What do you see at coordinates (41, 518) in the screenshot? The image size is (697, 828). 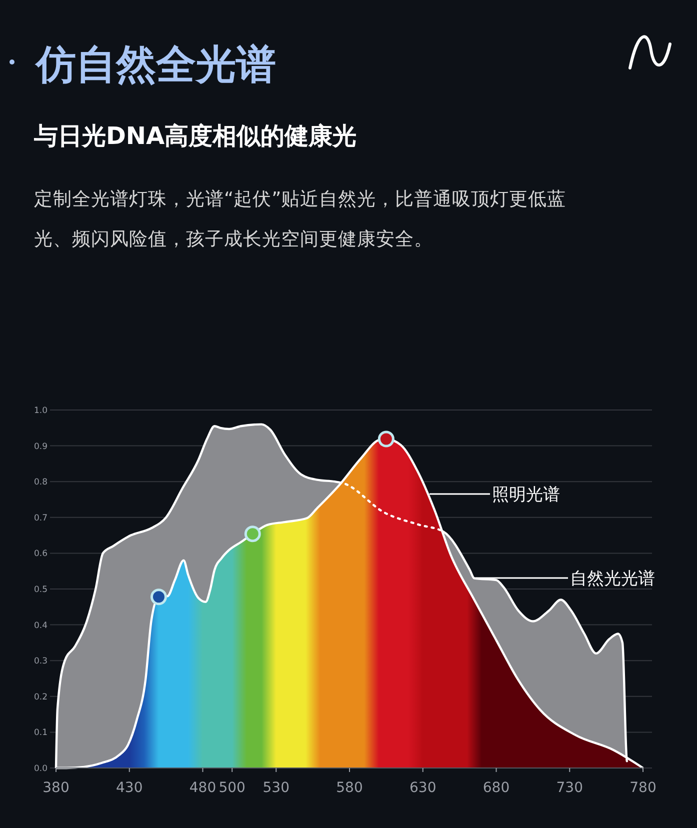 I see `y-tick-label: 0.7` at bounding box center [41, 518].